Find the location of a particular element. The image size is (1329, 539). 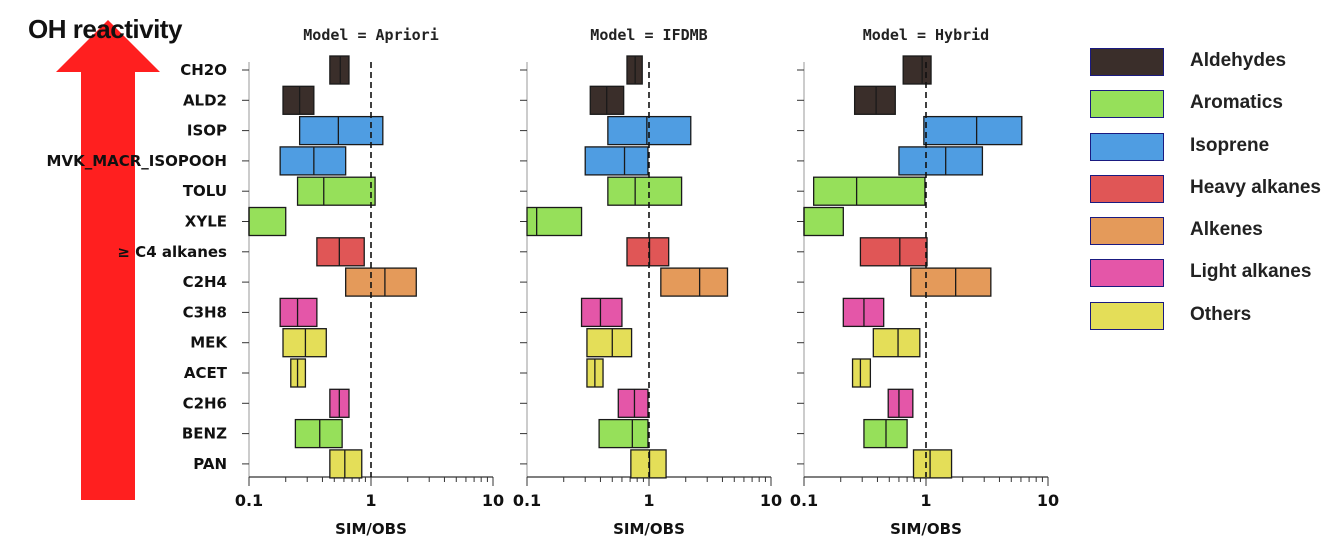

species-label: XYLE is located at coordinates (206, 222).